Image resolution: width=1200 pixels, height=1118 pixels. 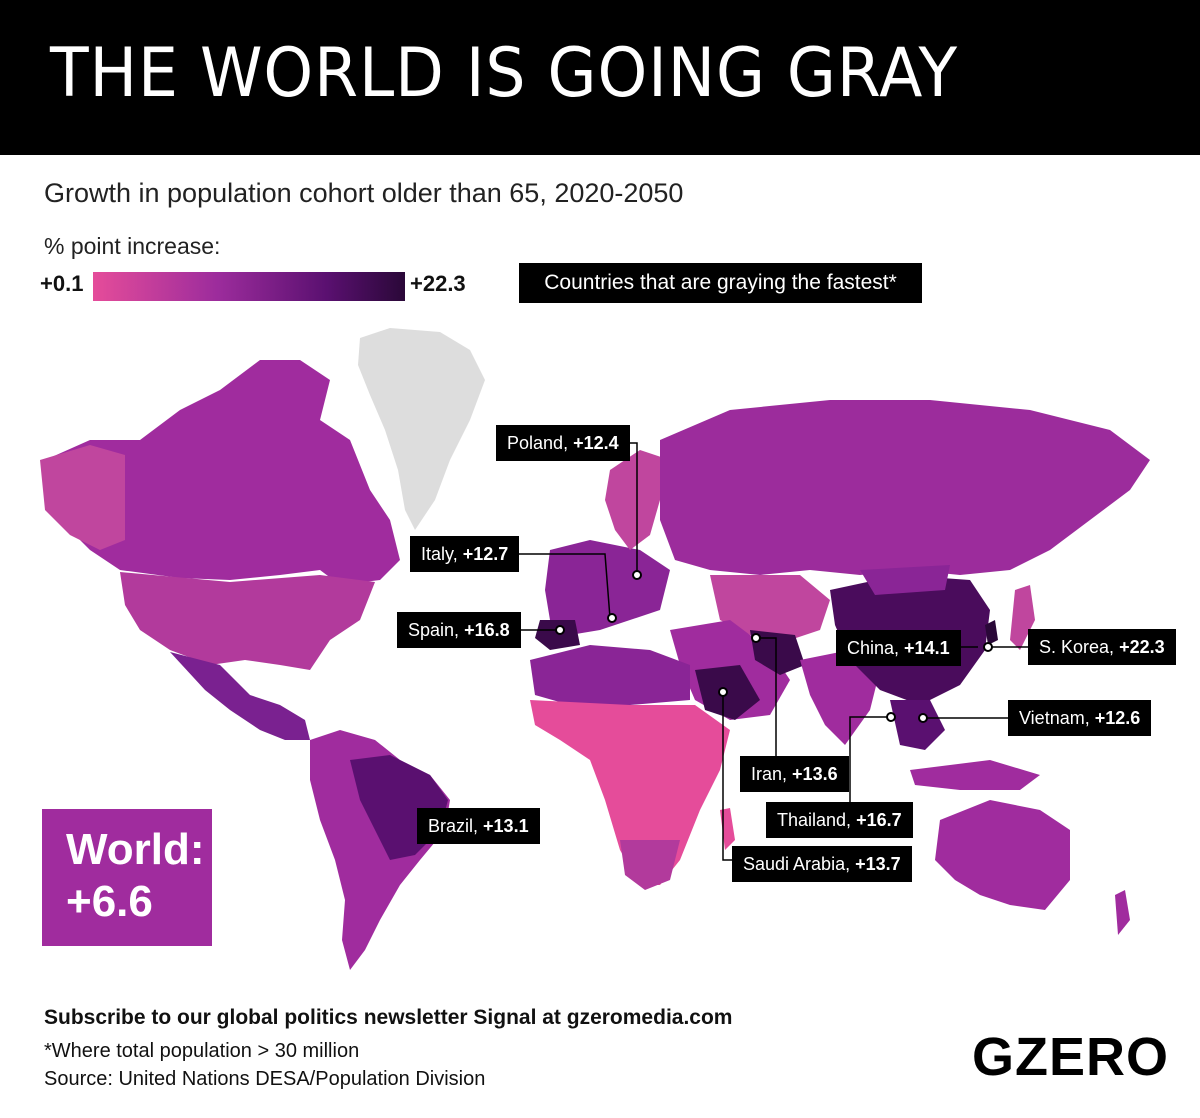 I want to click on callout-country: Poland, so click(x=535, y=443).